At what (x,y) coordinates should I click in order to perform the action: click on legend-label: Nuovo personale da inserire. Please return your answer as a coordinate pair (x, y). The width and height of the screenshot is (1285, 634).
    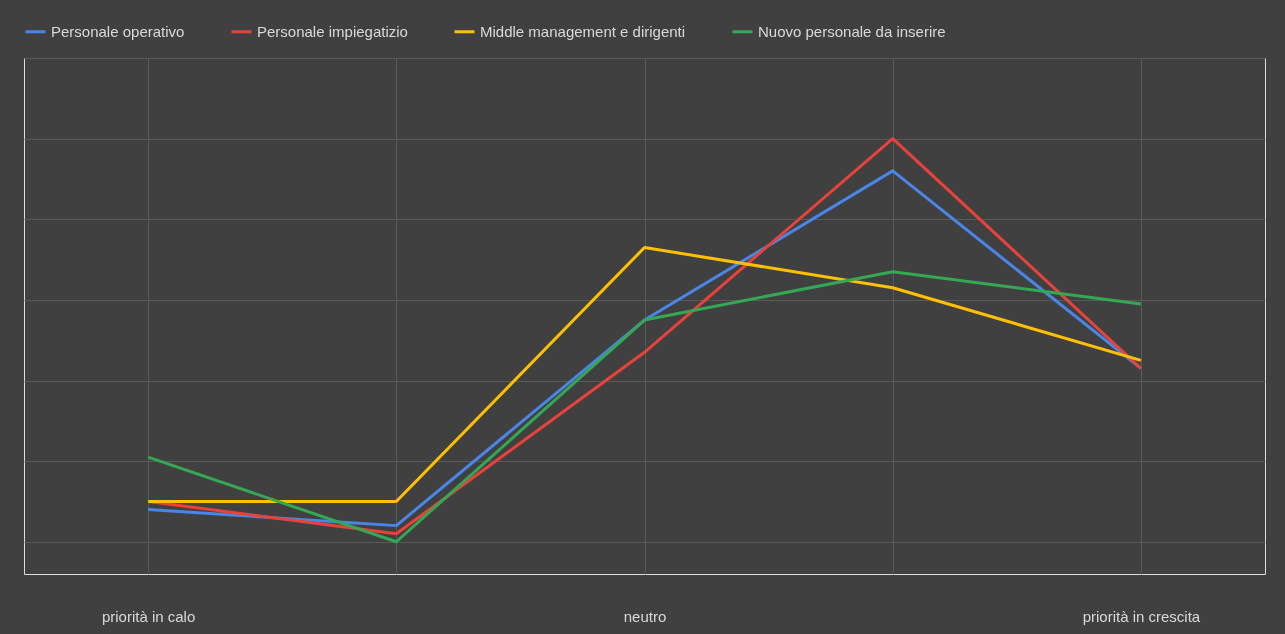
    Looking at the image, I should click on (852, 31).